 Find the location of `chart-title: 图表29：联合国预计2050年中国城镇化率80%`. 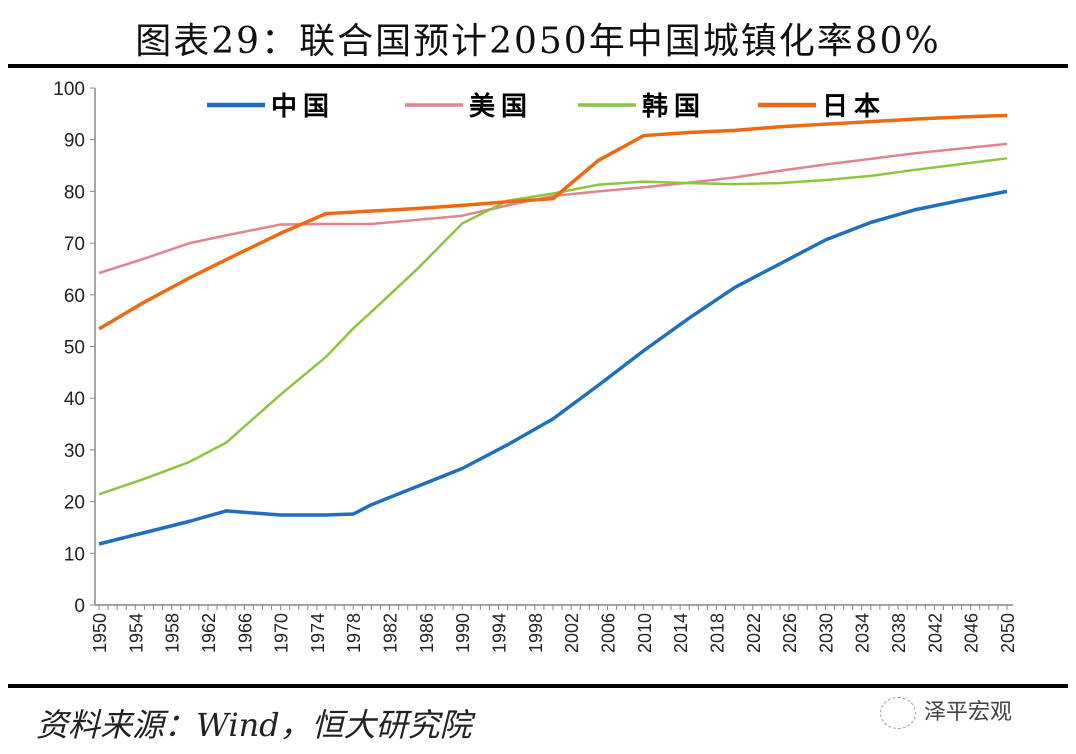

chart-title: 图表29：联合国预计2050年中国城镇化率80% is located at coordinates (538, 41).